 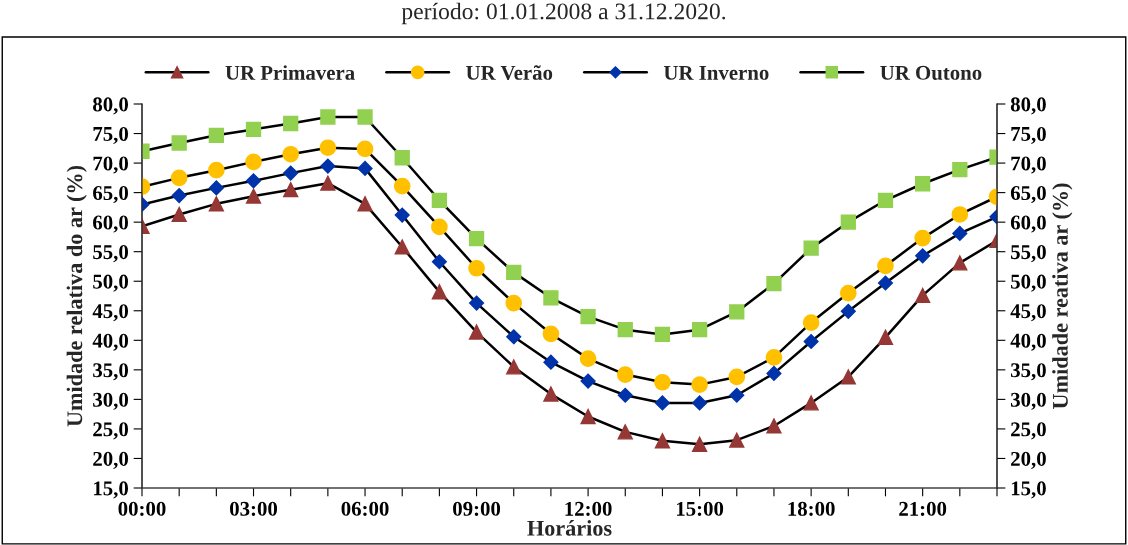 I want to click on x-tick-label: 18:00, so click(x=811, y=508).